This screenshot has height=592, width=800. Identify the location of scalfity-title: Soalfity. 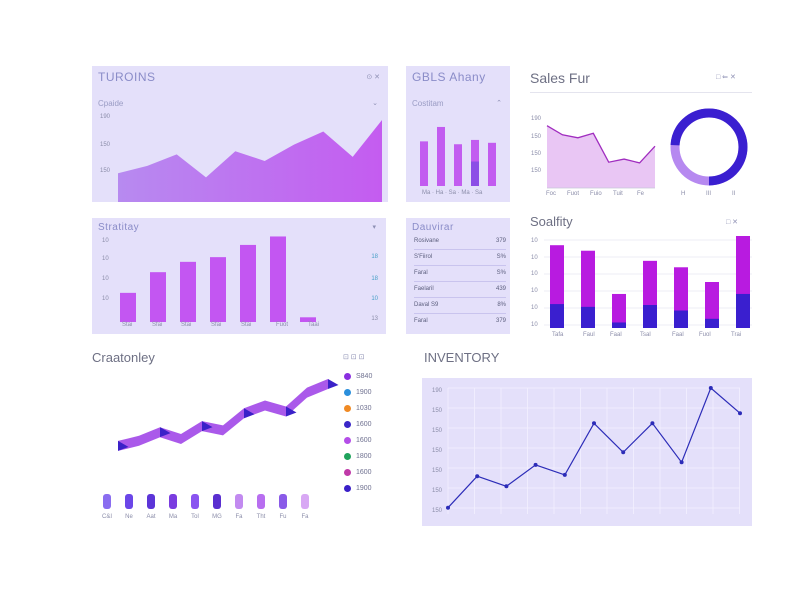
(551, 221).